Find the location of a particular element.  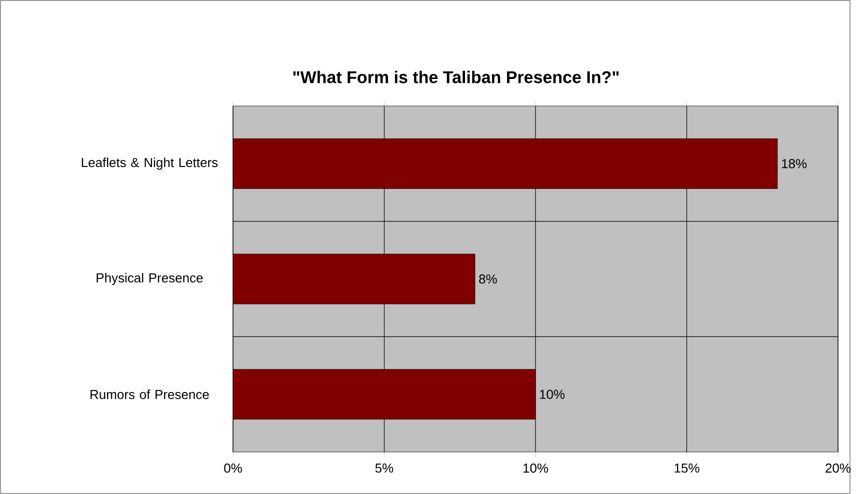

y-tick-label: Physical Presence is located at coordinates (149, 279).